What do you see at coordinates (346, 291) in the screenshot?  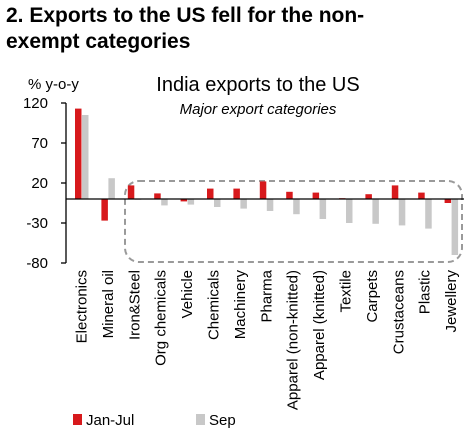 I see `x-tick-label: Textile` at bounding box center [346, 291].